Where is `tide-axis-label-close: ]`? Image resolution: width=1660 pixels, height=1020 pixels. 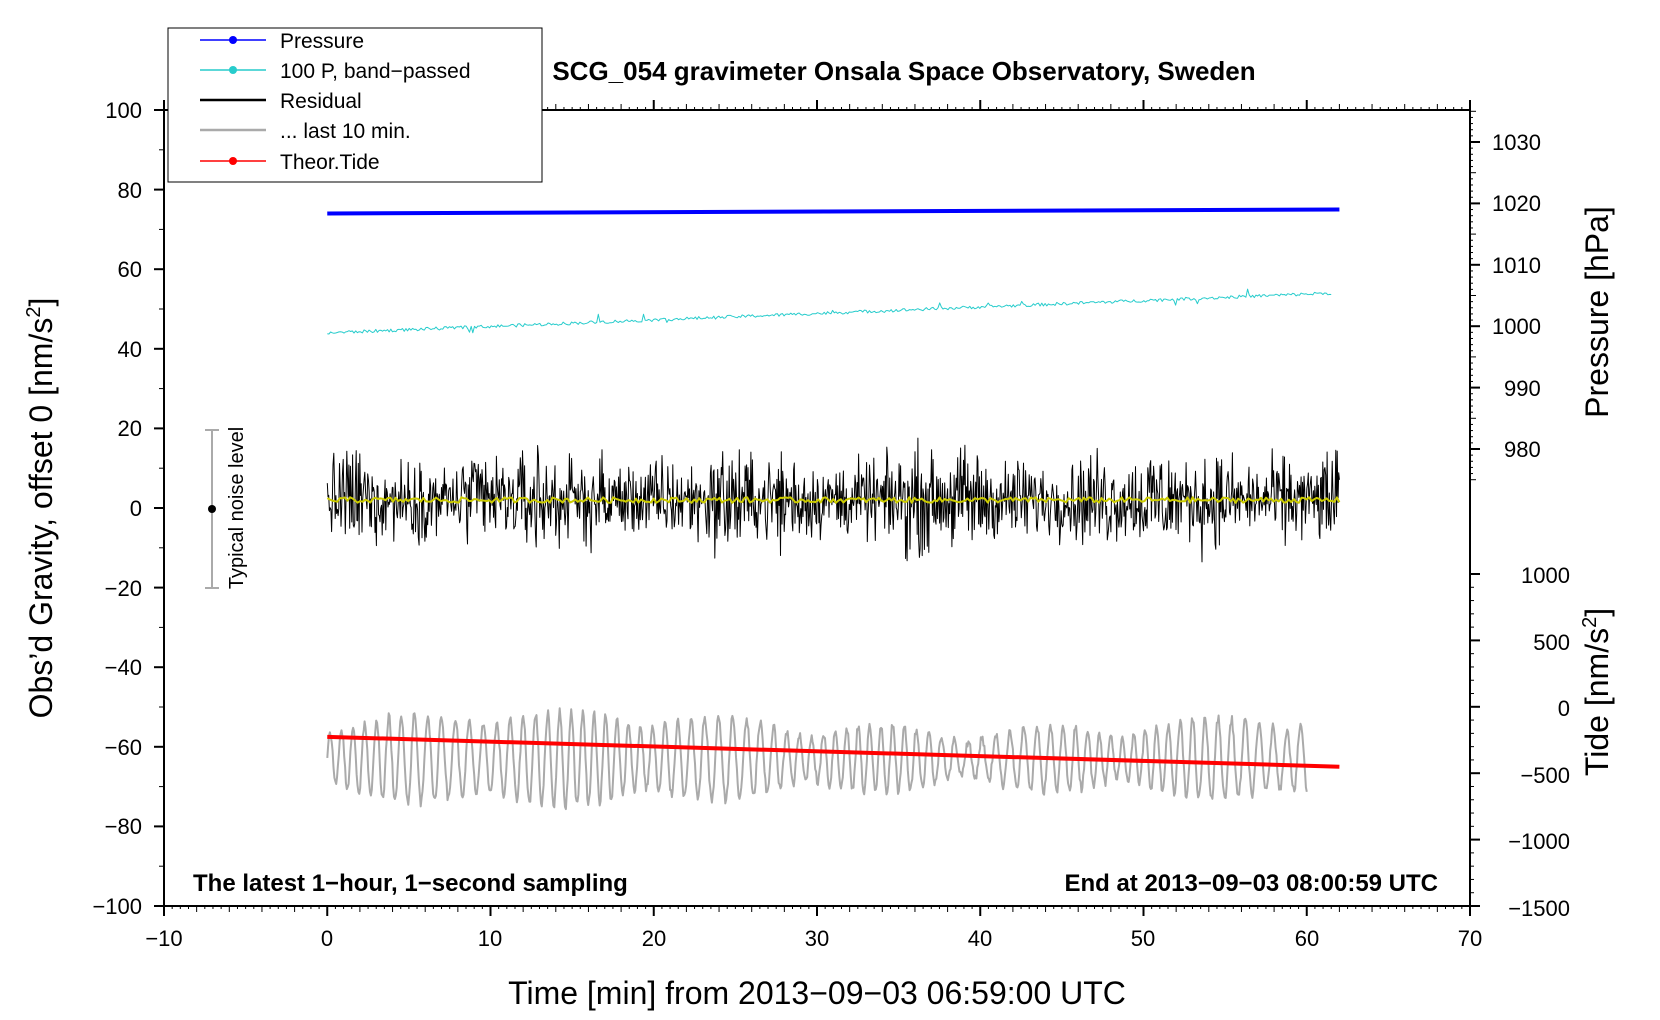 tide-axis-label-close: ] is located at coordinates (1597, 612).